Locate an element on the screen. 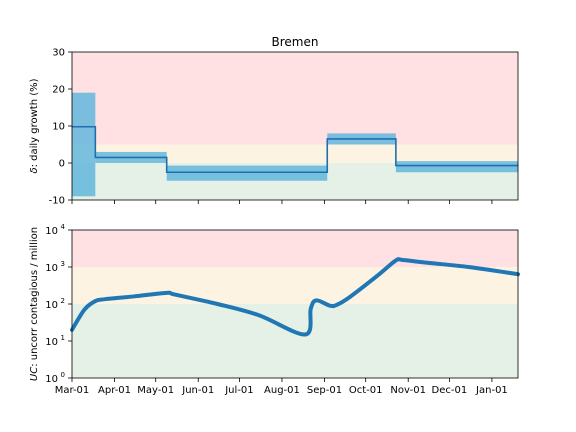 The height and width of the screenshot is (432, 576). contagious-x-tick-label: Jul-01 is located at coordinates (238, 390).